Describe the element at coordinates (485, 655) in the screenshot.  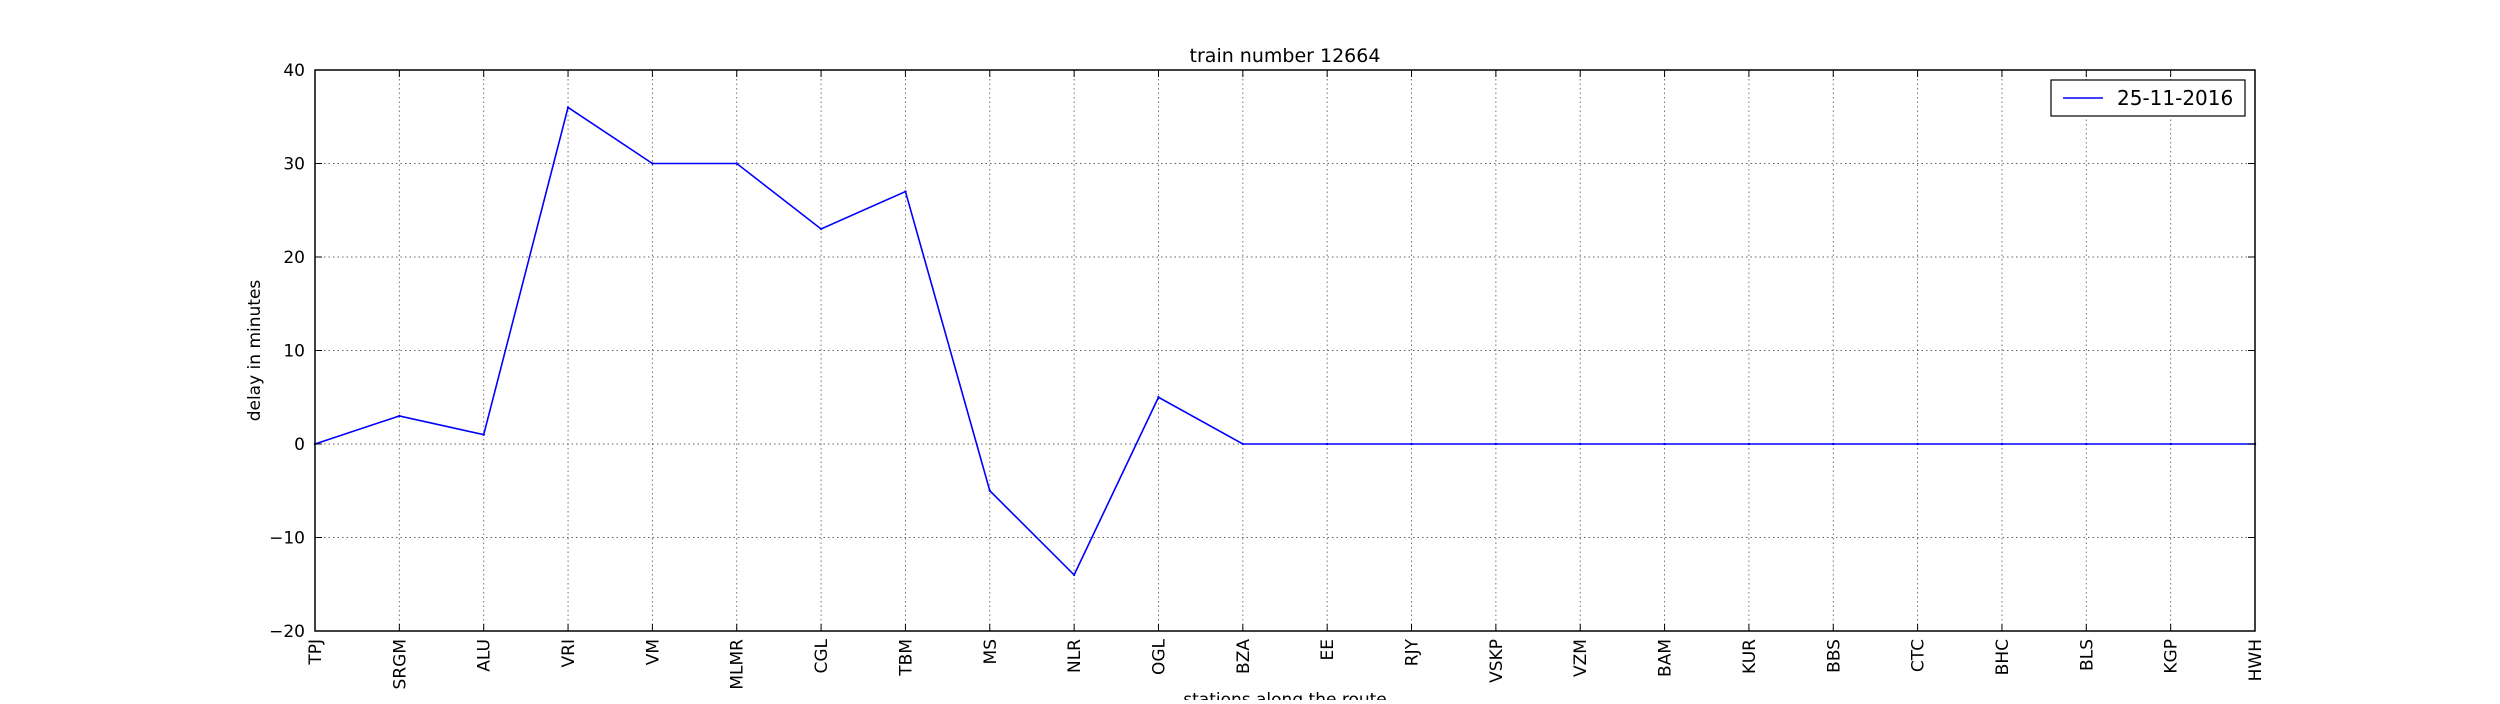
I see `x-tick-label-alu: ALU` at that location.